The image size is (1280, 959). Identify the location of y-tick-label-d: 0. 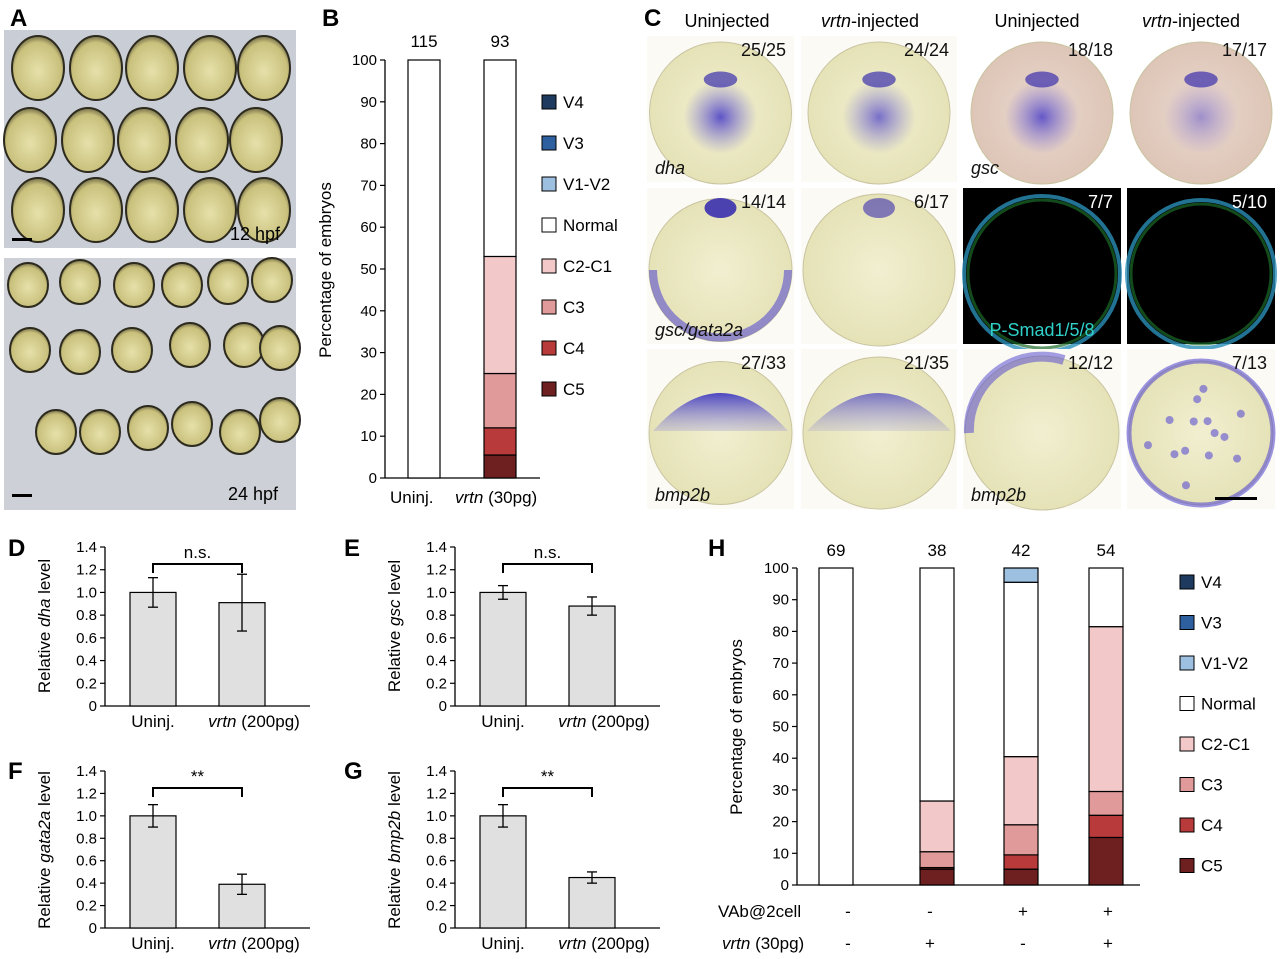
(93, 706).